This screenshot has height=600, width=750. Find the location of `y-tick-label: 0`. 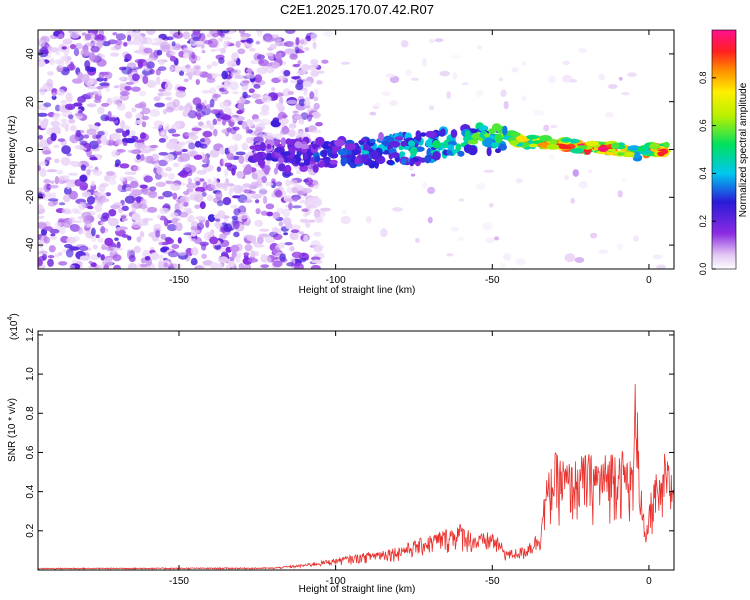

y-tick-label: 0 is located at coordinates (30, 149).